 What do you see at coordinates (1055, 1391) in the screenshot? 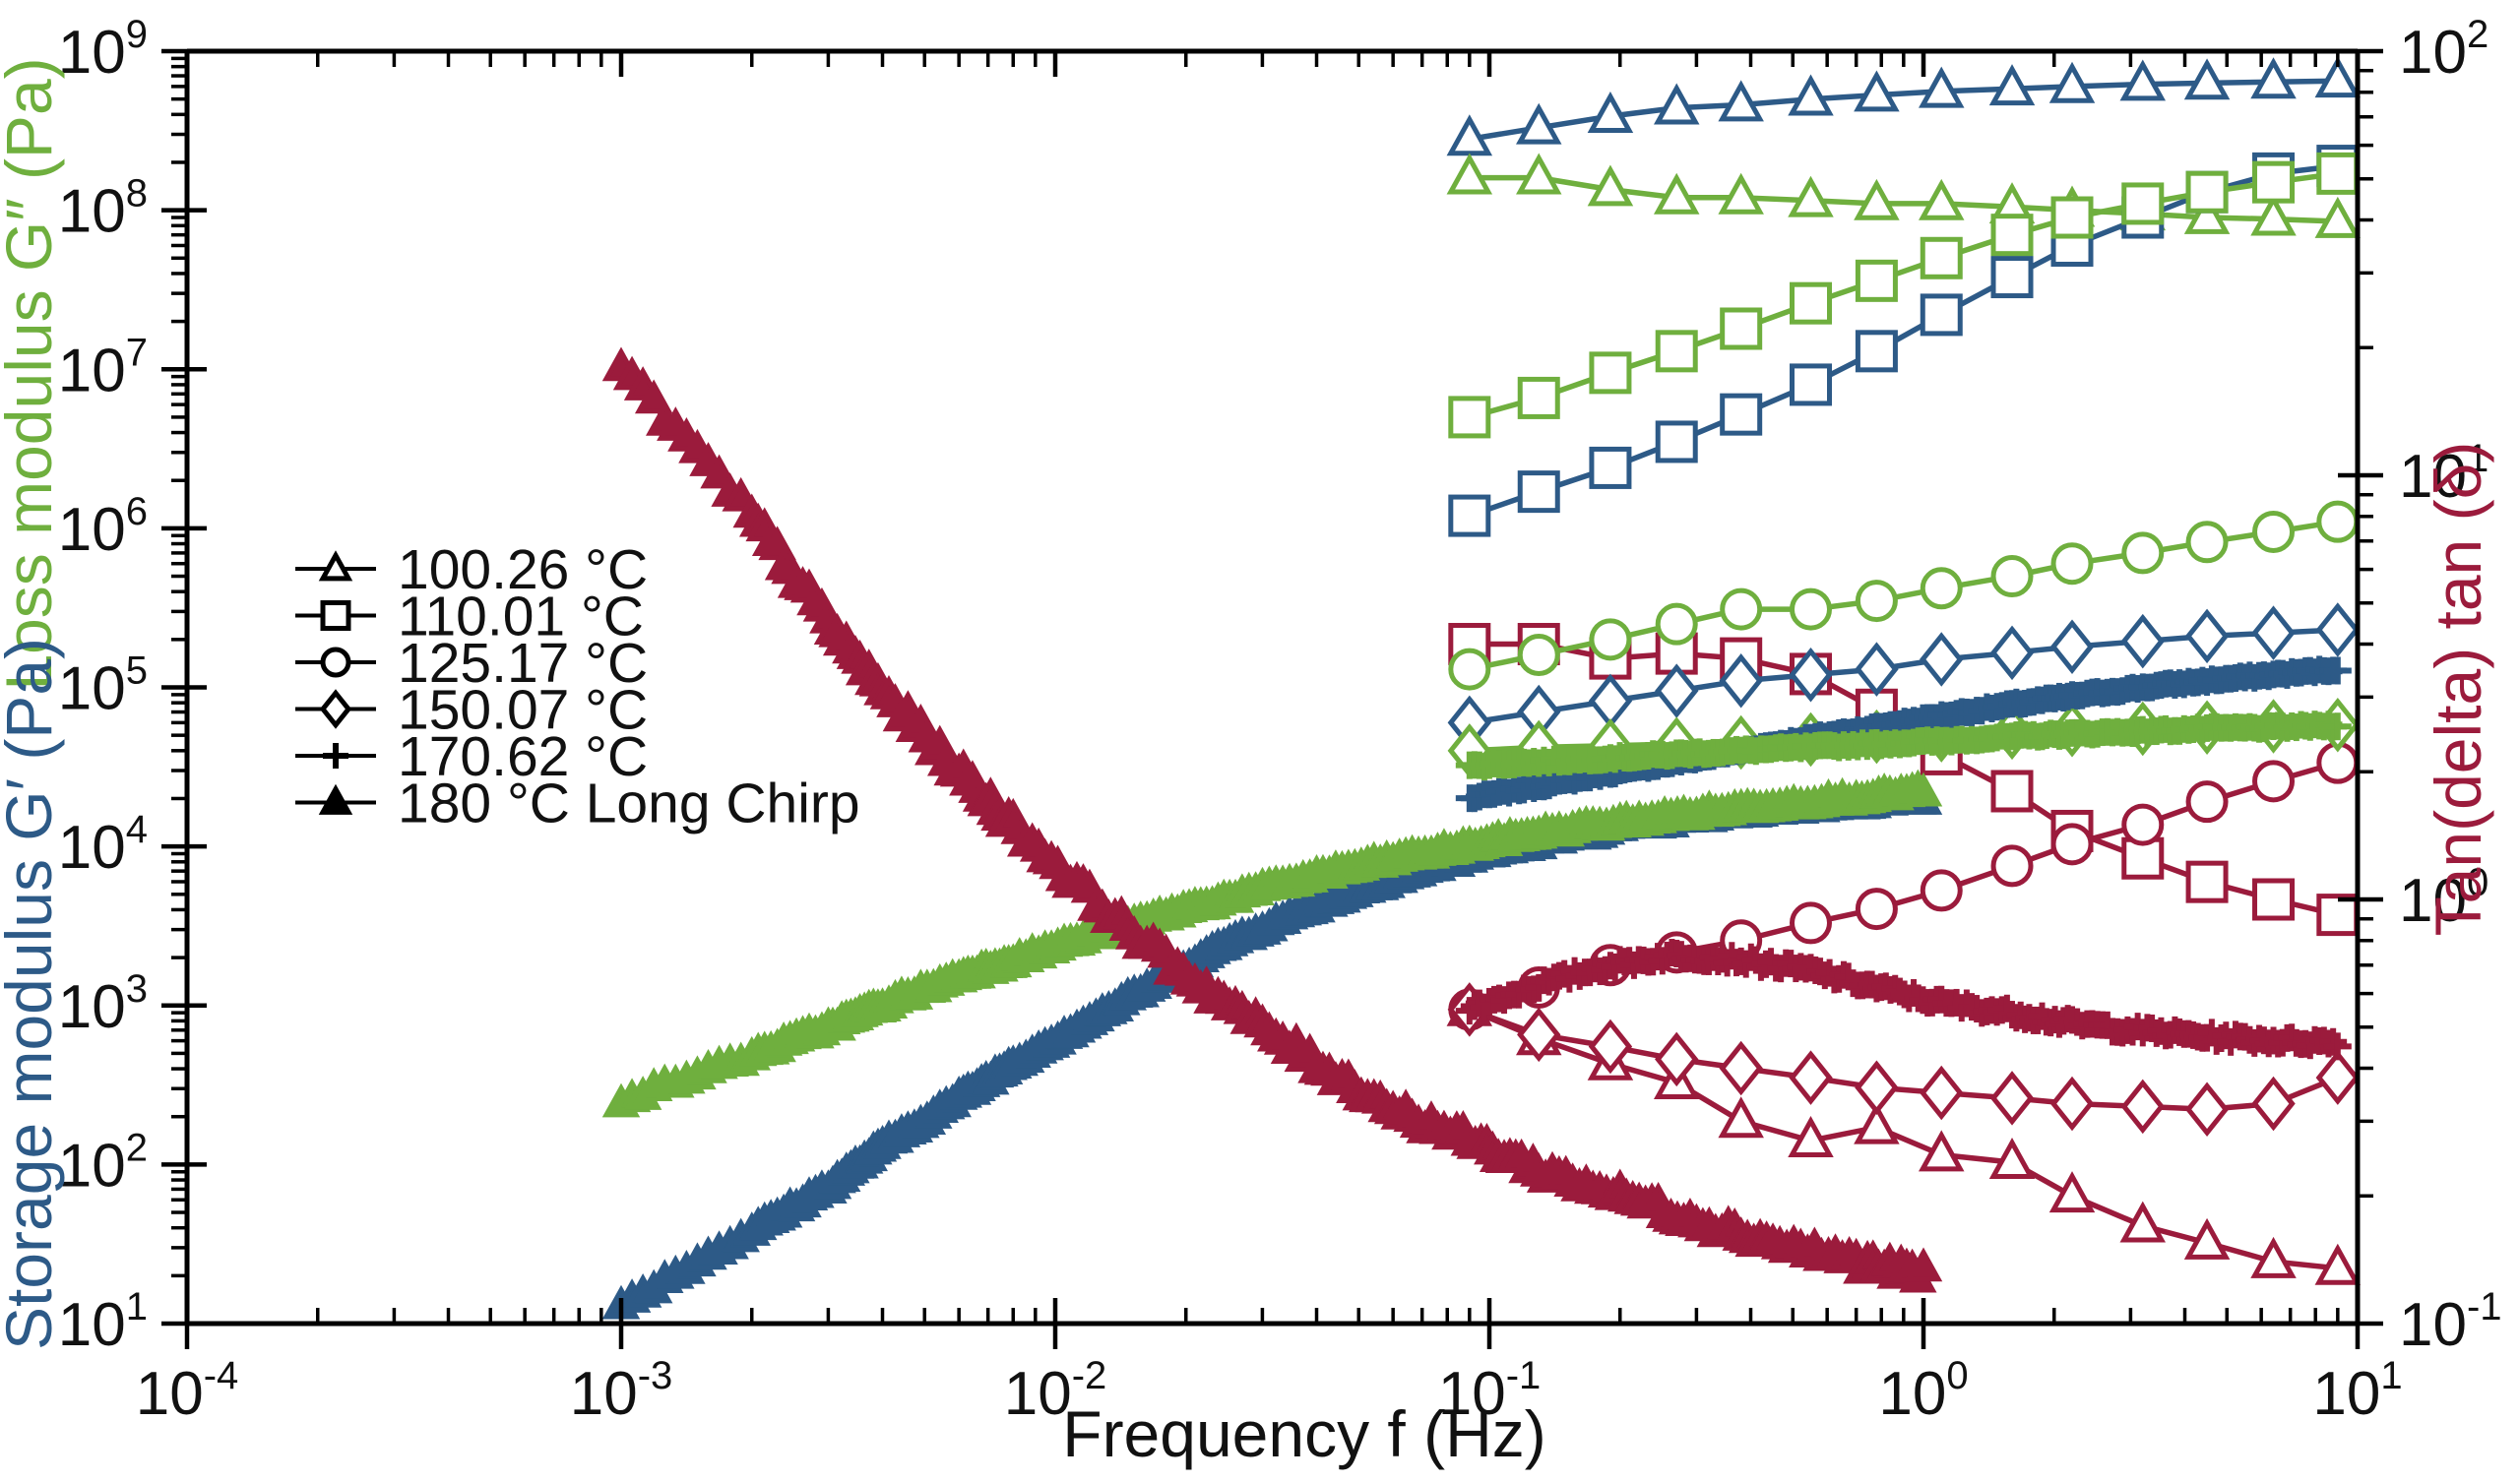
I see `x-tick-label: 10⁻²` at bounding box center [1055, 1391].